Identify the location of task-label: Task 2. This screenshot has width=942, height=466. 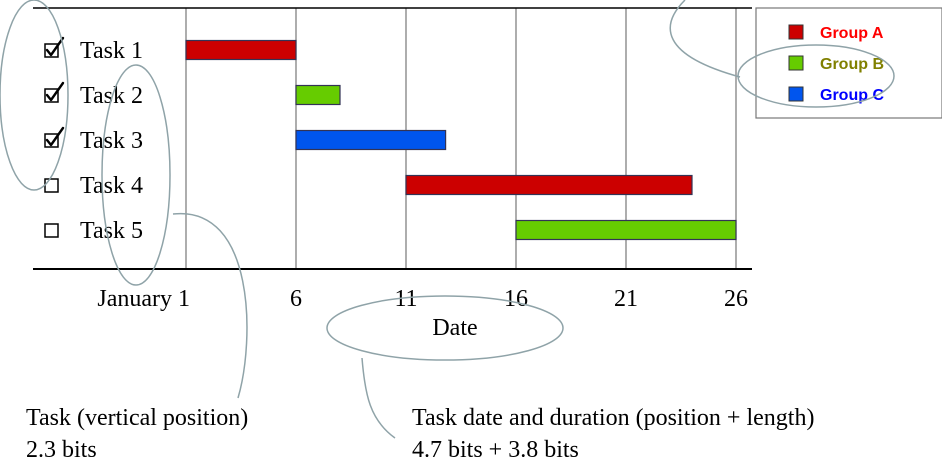
(111, 96).